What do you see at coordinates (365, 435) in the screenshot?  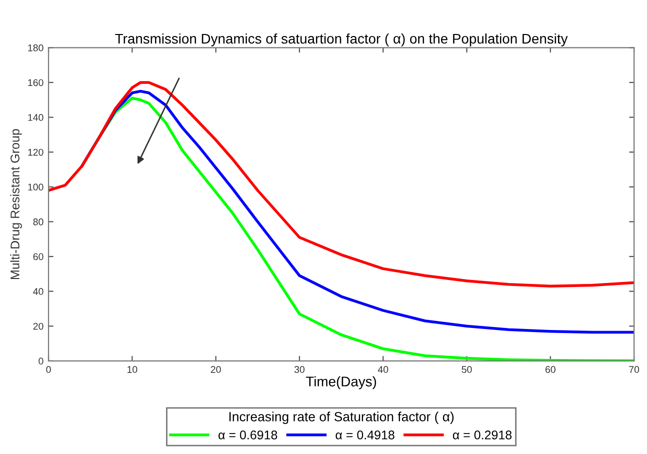 I see `legend-label: α = 0.4918` at bounding box center [365, 435].